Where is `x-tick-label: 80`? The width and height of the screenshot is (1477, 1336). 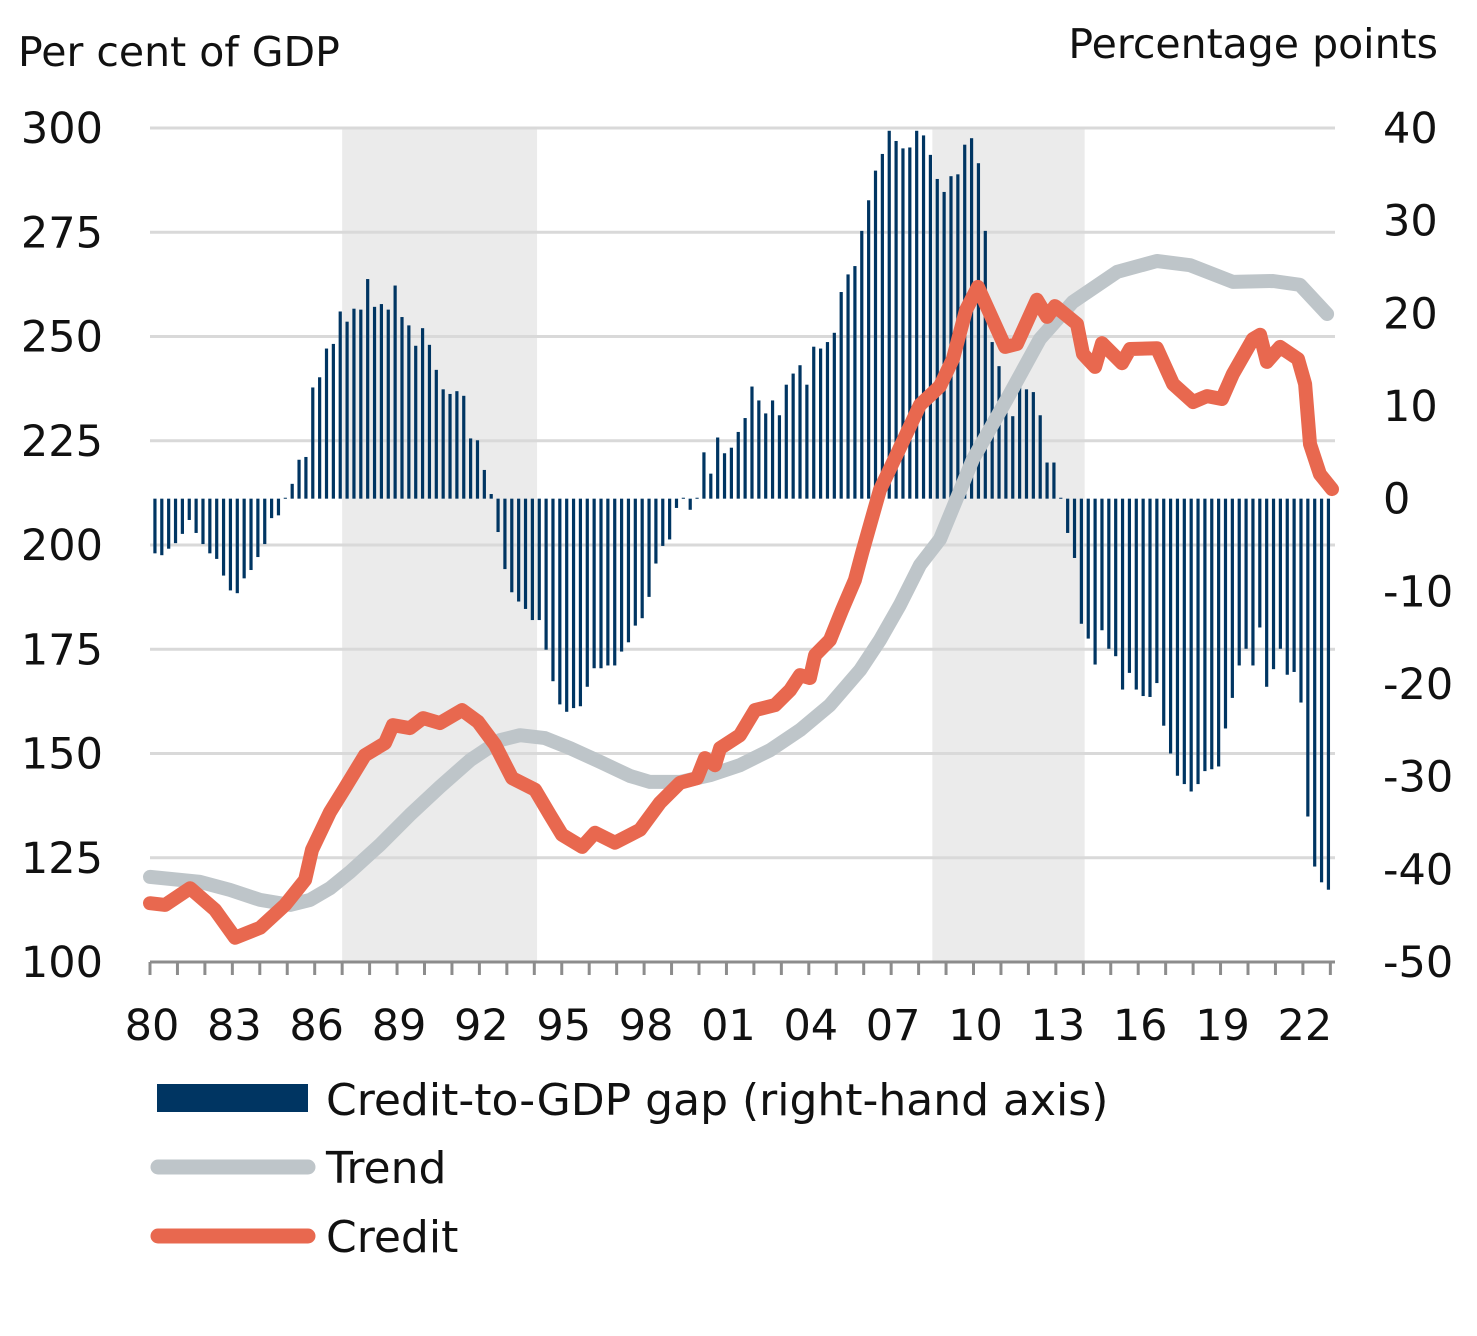 x-tick-label: 80 is located at coordinates (152, 1026).